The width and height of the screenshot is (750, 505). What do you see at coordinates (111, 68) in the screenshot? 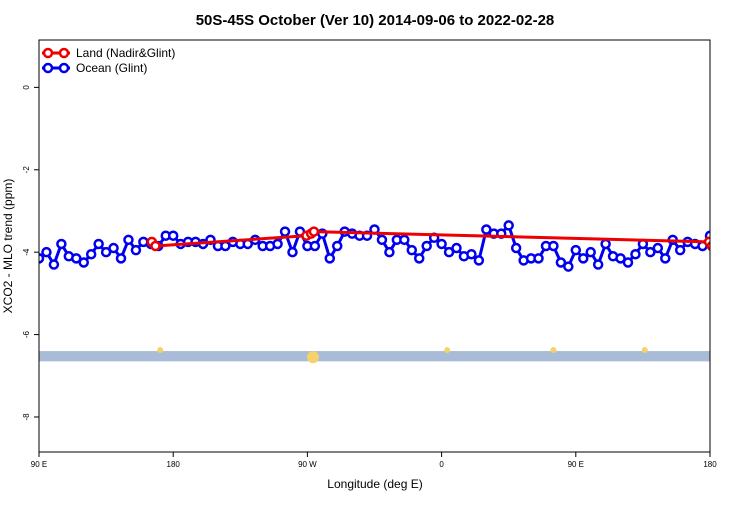
I see `legend-label-ocean: Ocean (Glint)` at bounding box center [111, 68].